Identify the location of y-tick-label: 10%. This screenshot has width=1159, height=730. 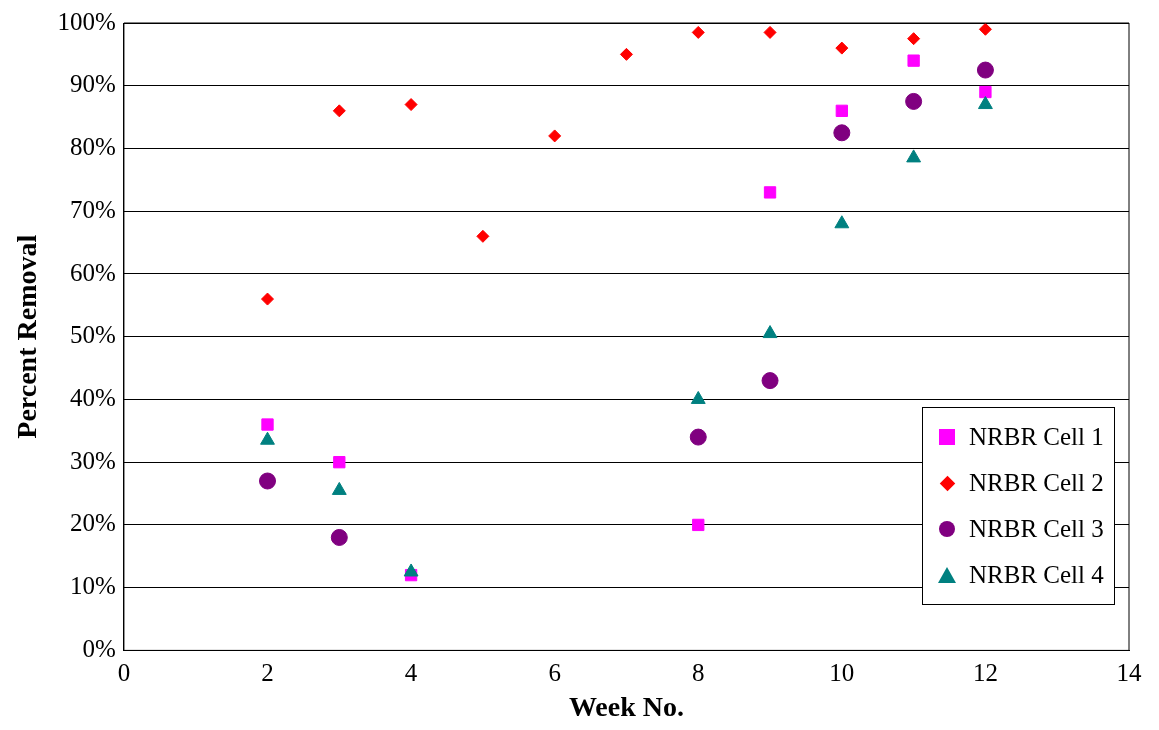
(93, 586).